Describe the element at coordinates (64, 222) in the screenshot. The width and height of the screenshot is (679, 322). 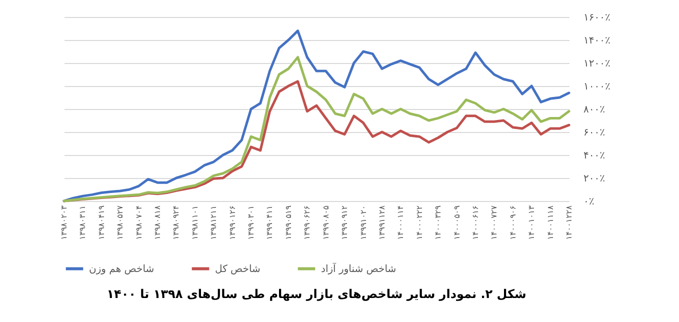
I see `x-tick-label: ۱۳۹۸۰۲۰۳` at that location.